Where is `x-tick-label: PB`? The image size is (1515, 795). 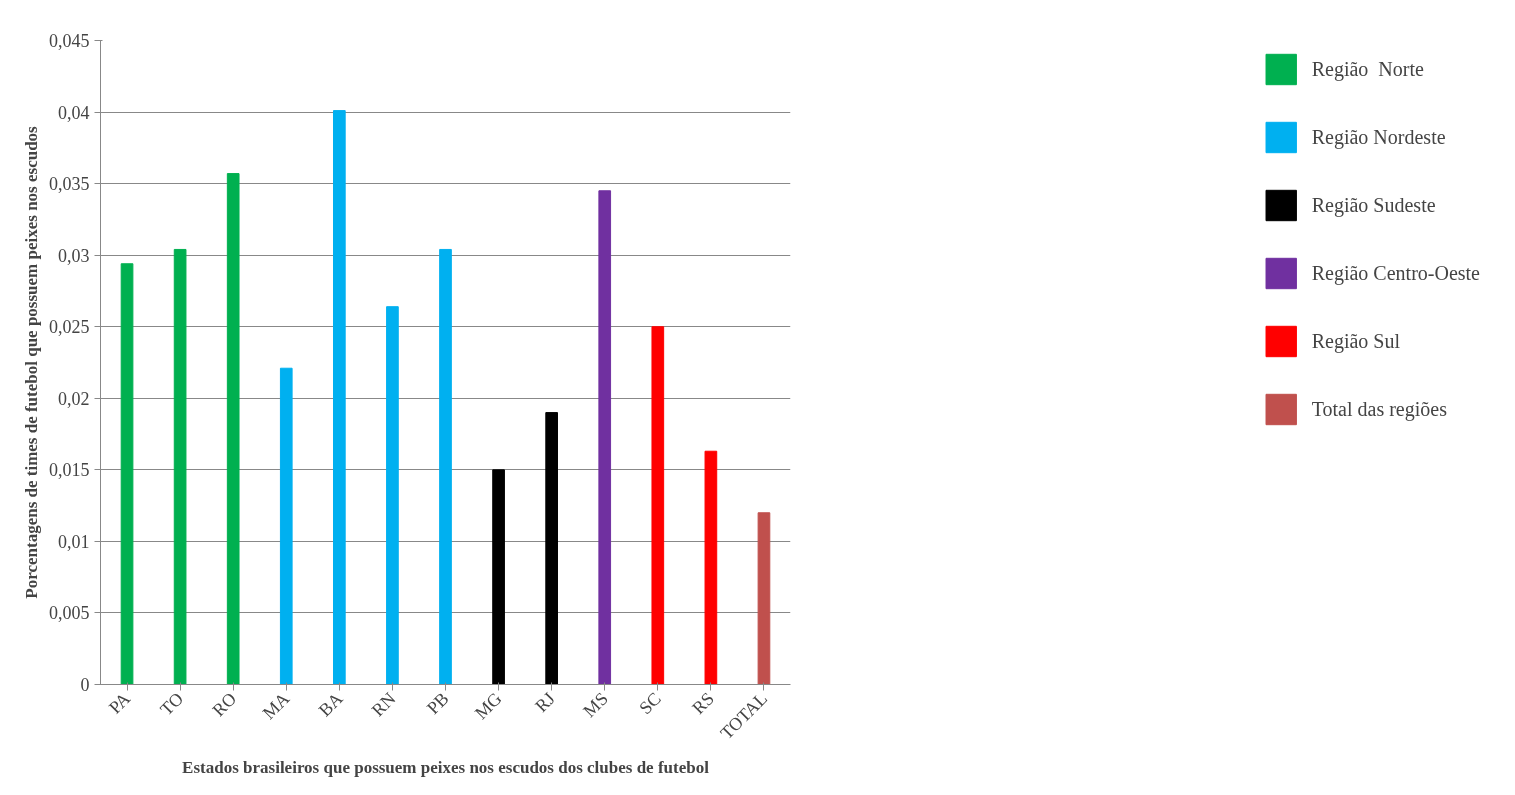 x-tick-label: PB is located at coordinates (437, 703).